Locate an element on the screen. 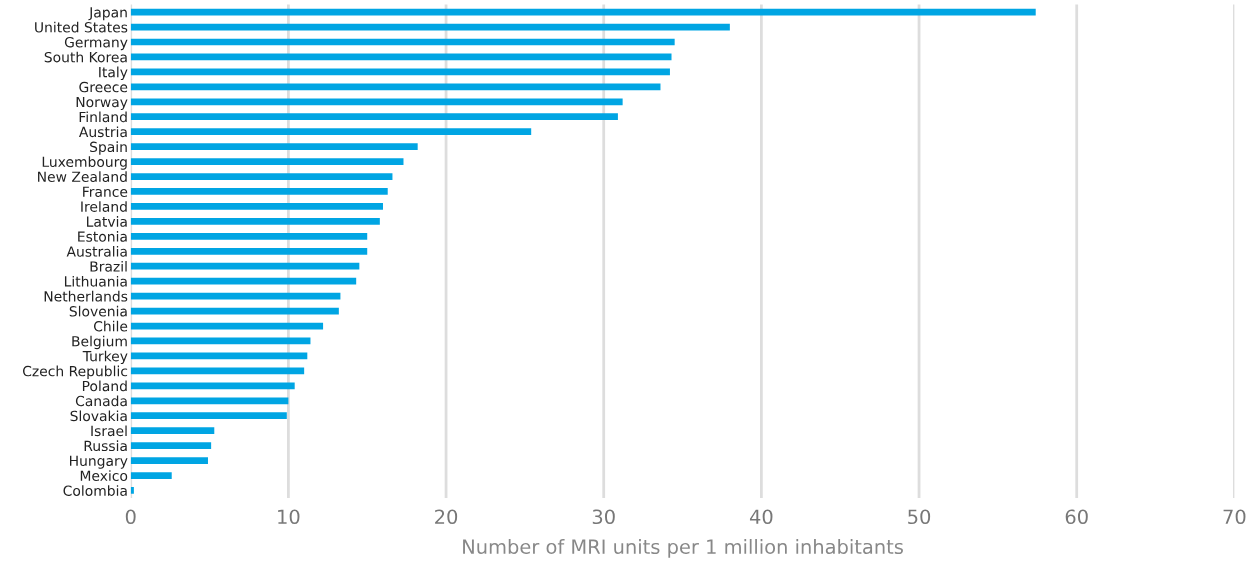  y-tick-label: Turkey is located at coordinates (105, 357).